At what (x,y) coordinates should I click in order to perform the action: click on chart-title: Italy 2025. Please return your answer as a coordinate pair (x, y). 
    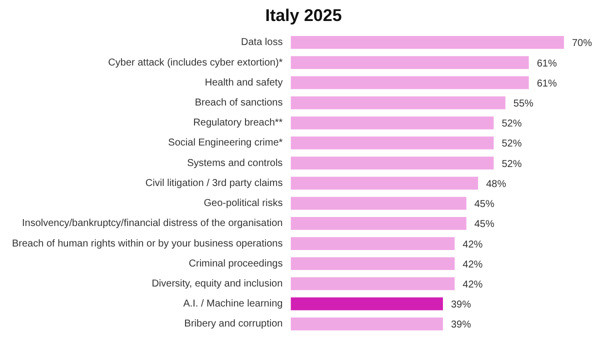
    Looking at the image, I should click on (303, 15).